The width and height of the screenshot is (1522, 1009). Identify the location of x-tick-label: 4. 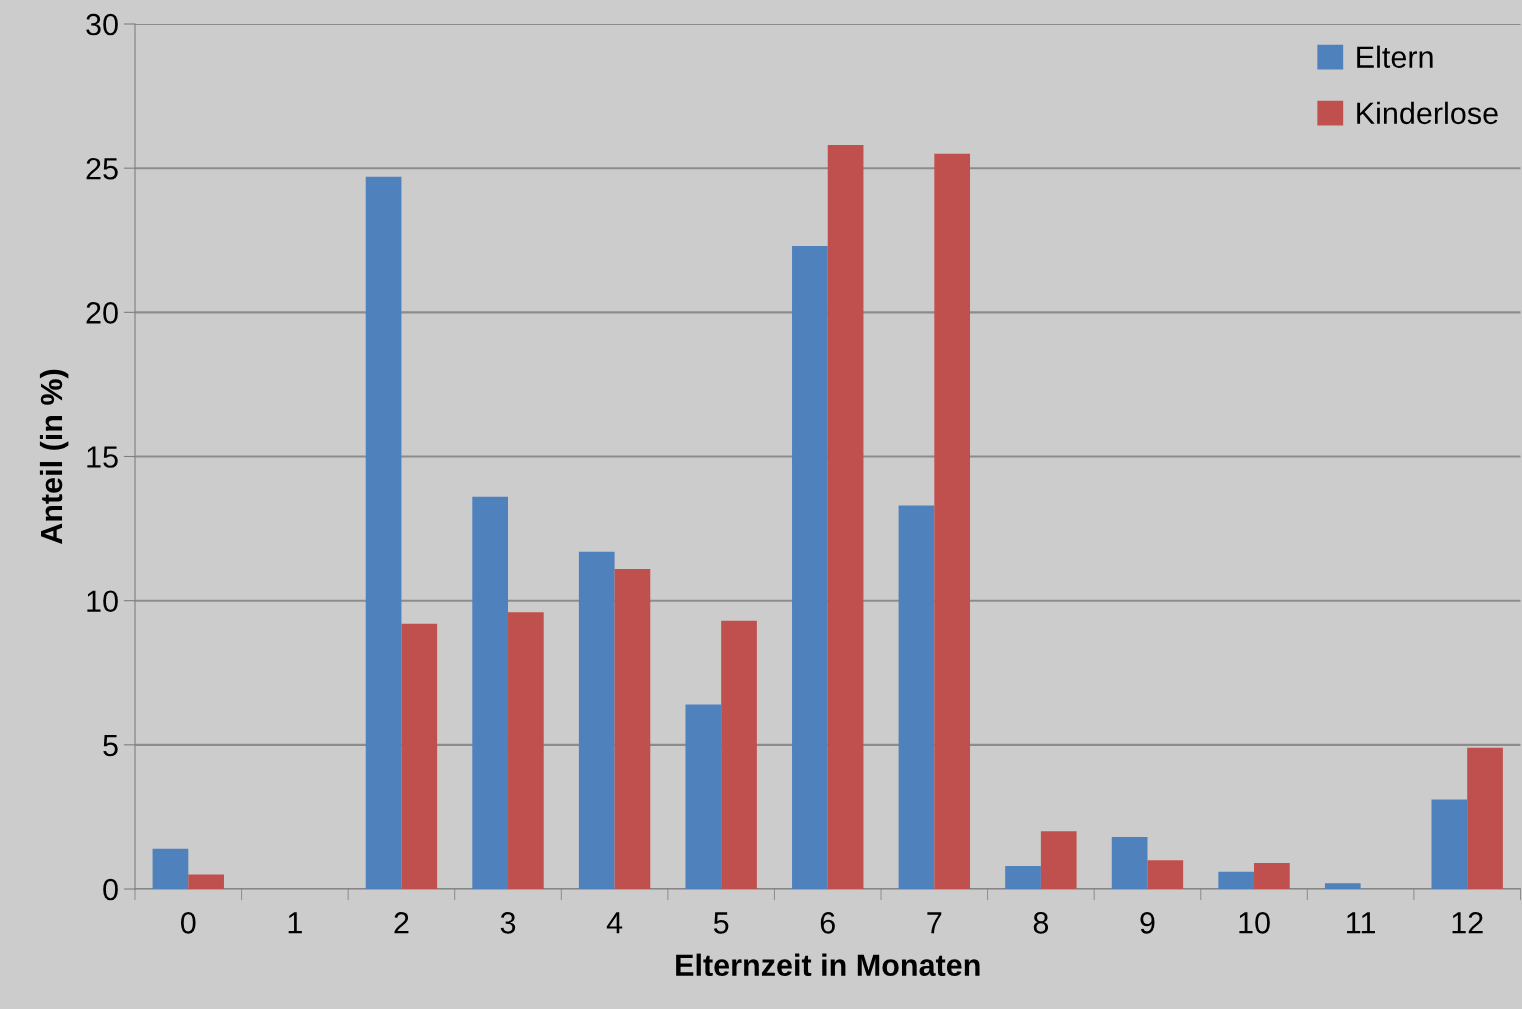
(614, 923).